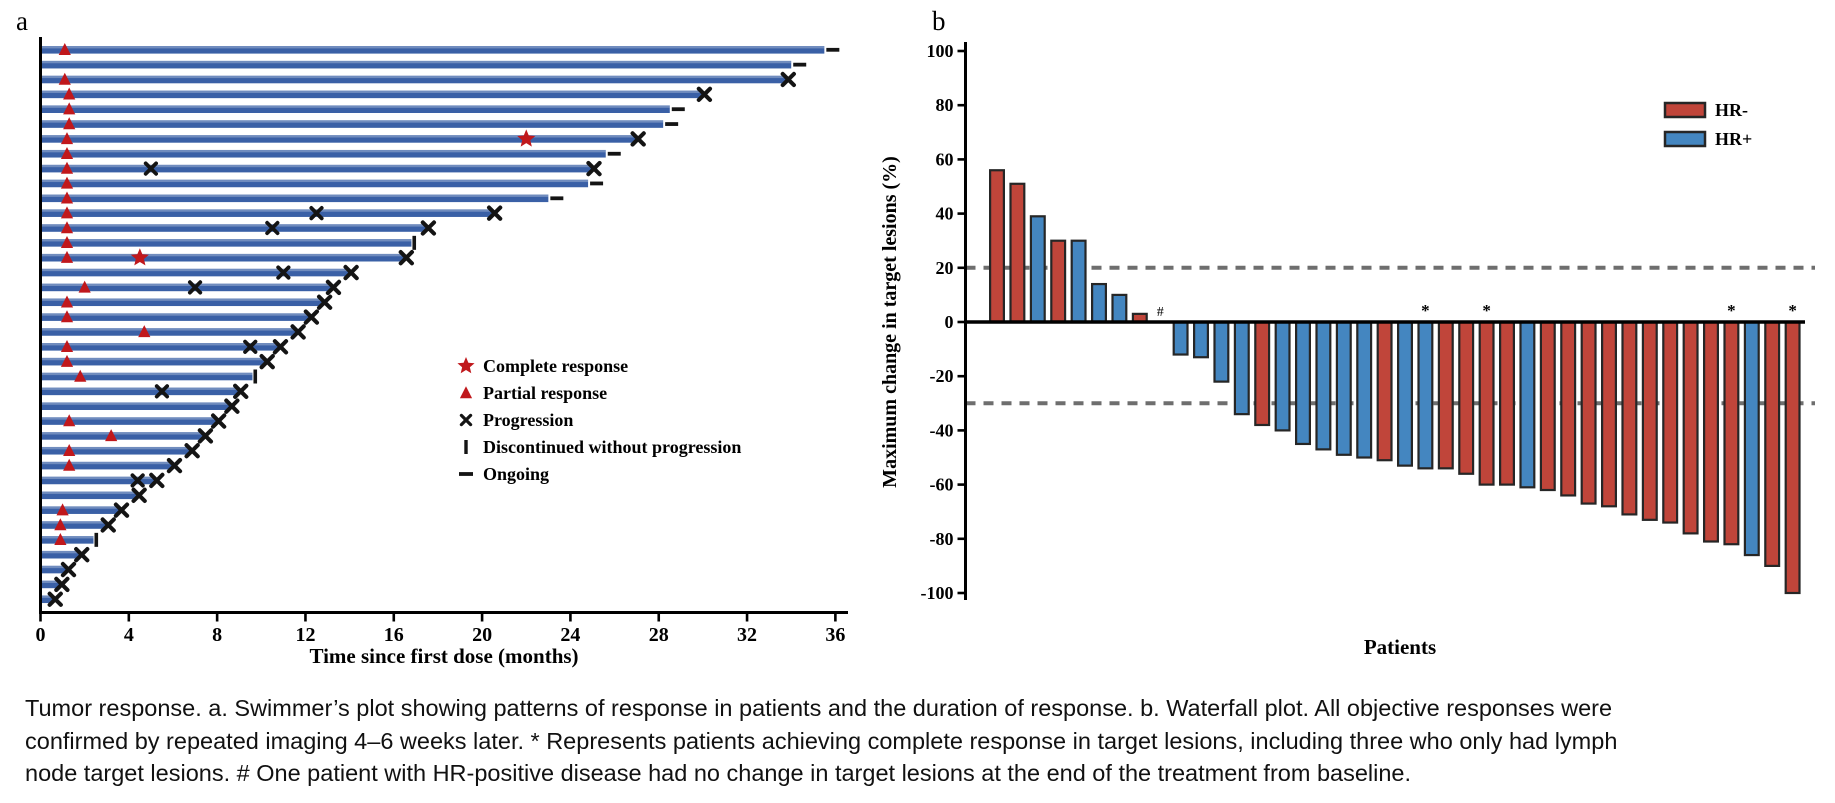 The height and width of the screenshot is (803, 1835). What do you see at coordinates (835, 635) in the screenshot?
I see `x-tick-label: 36` at bounding box center [835, 635].